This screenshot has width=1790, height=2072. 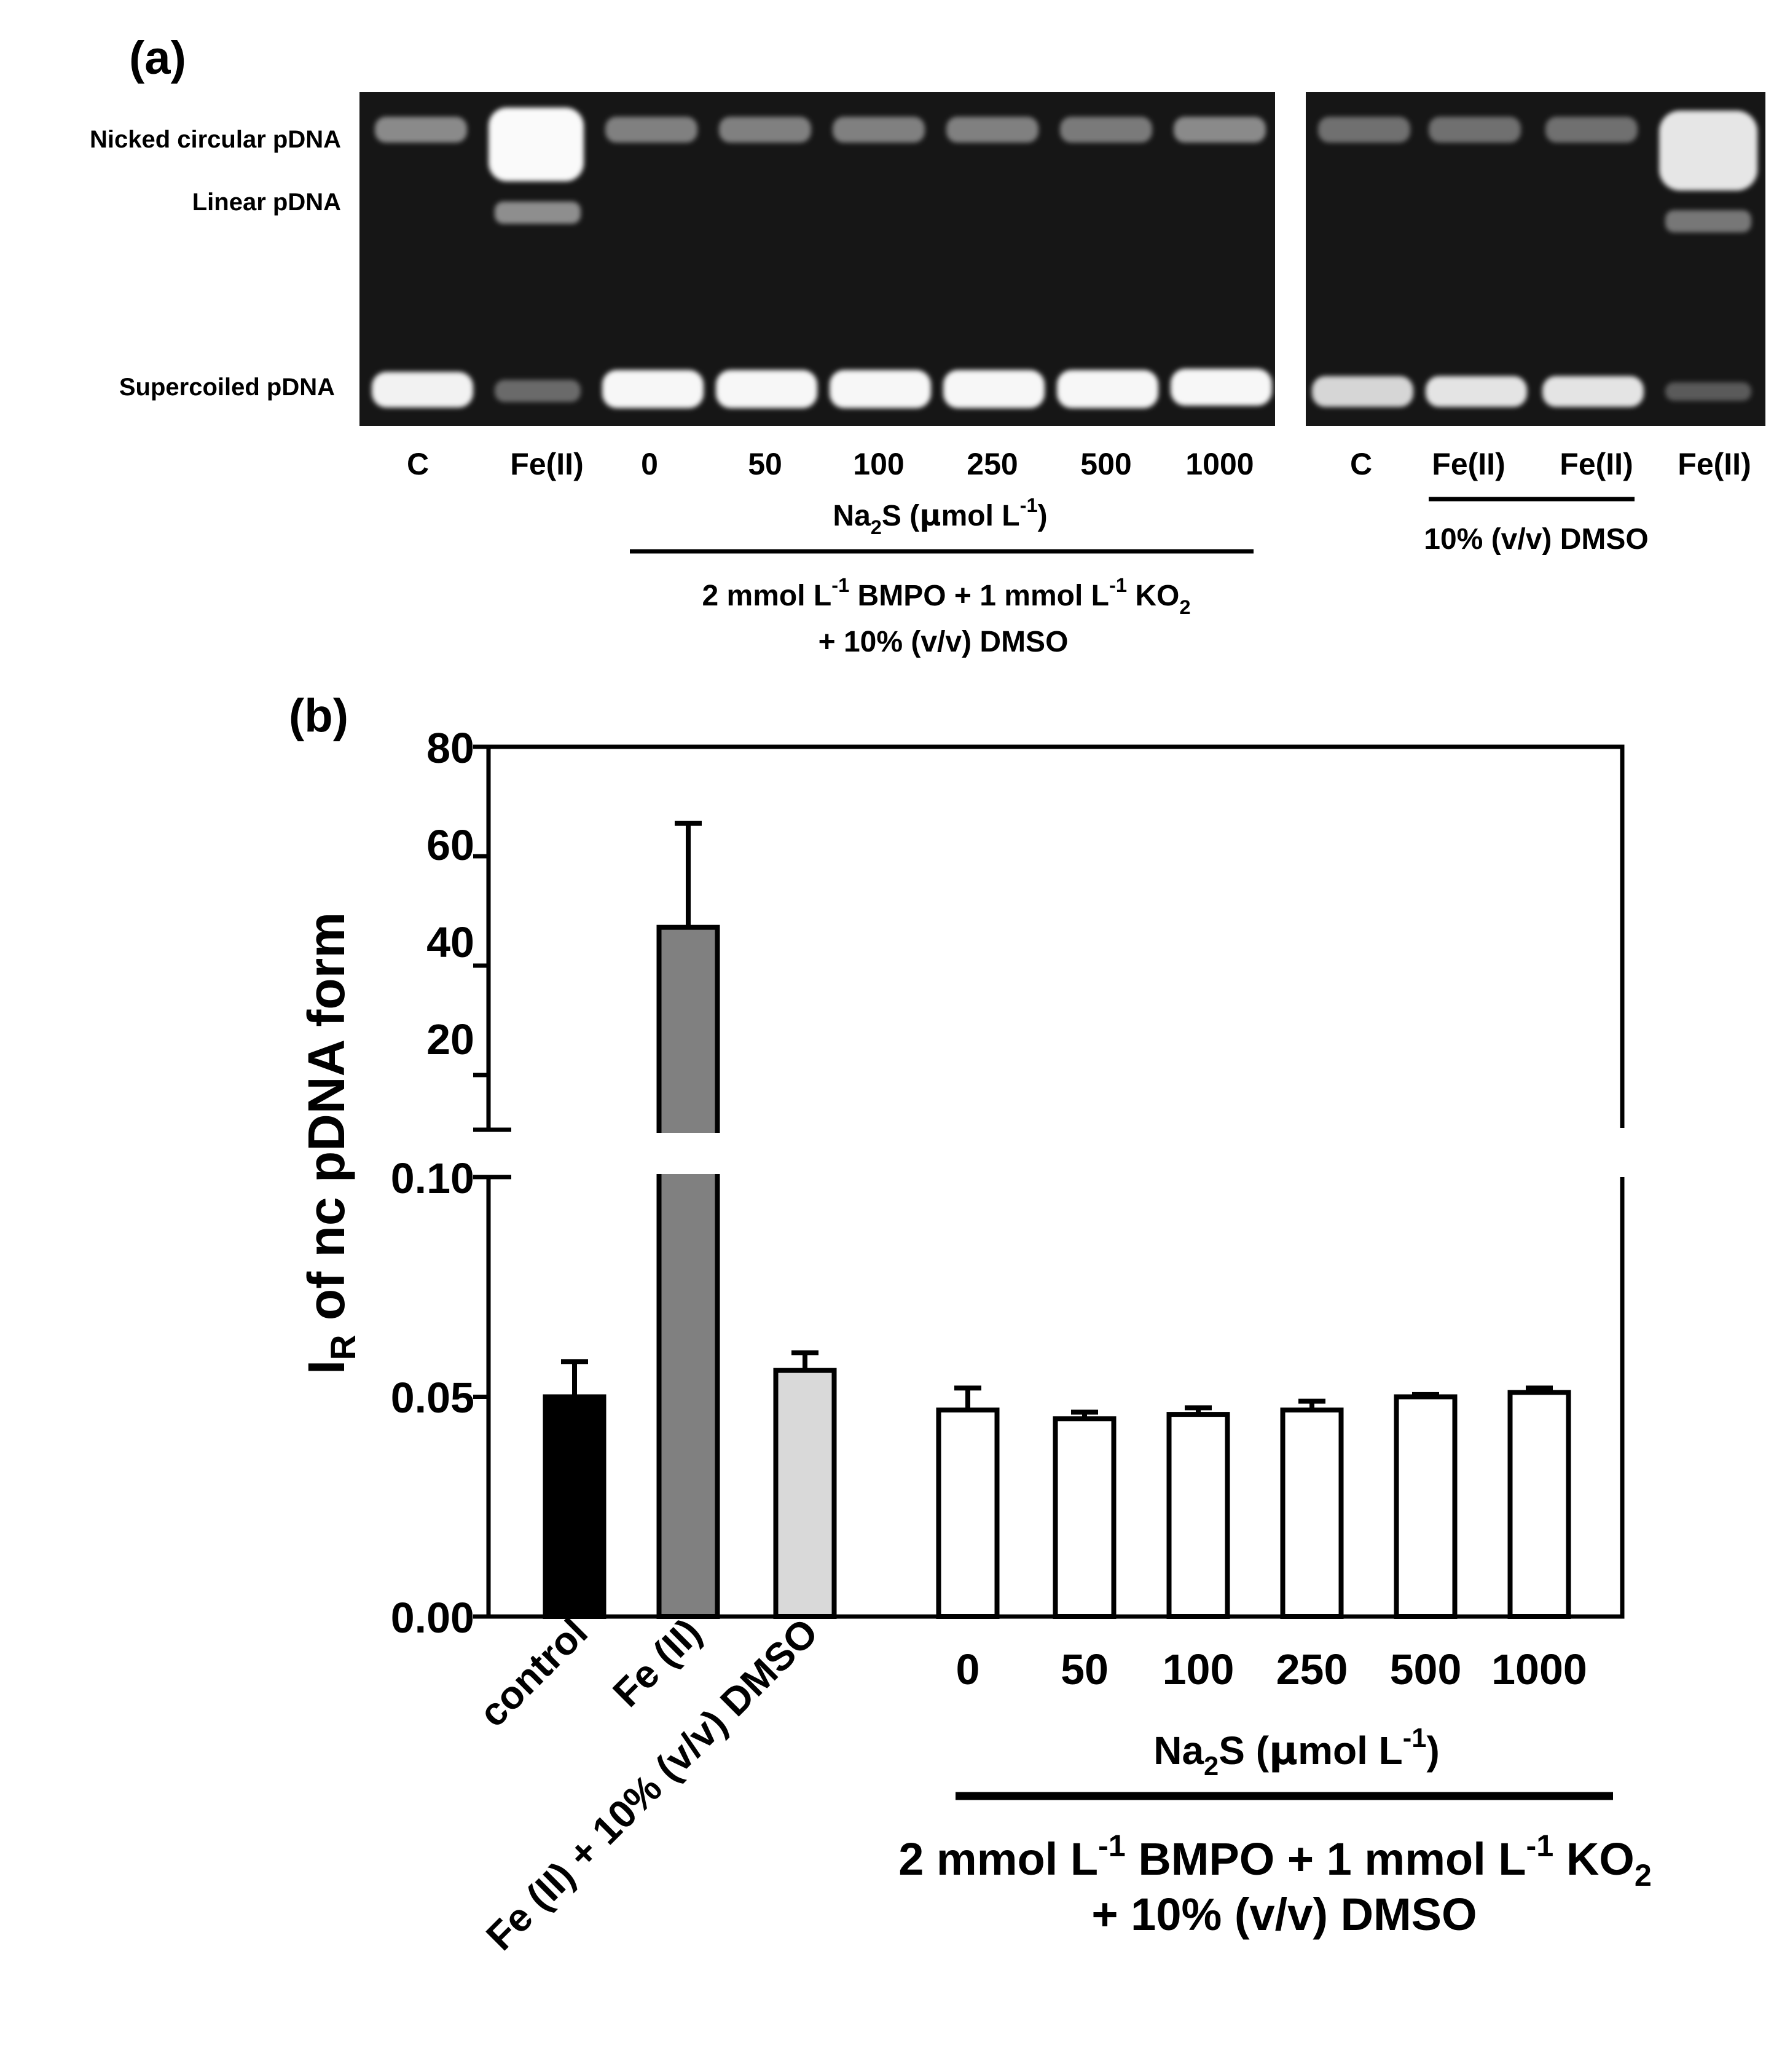 I want to click on gel1-lane-label: C, so click(x=418, y=464).